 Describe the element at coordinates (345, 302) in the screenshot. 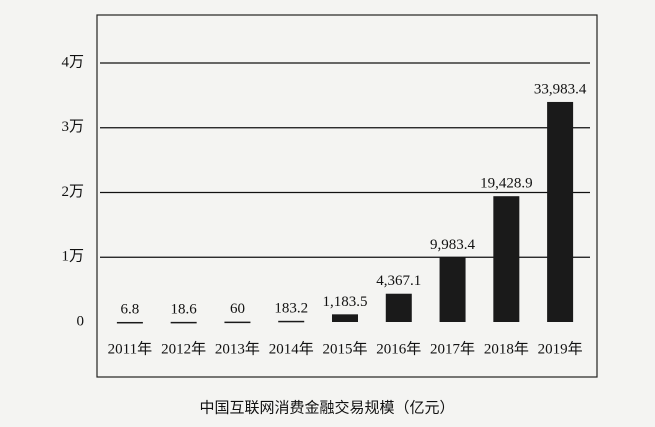

I see `value-label: 1,183.5` at that location.